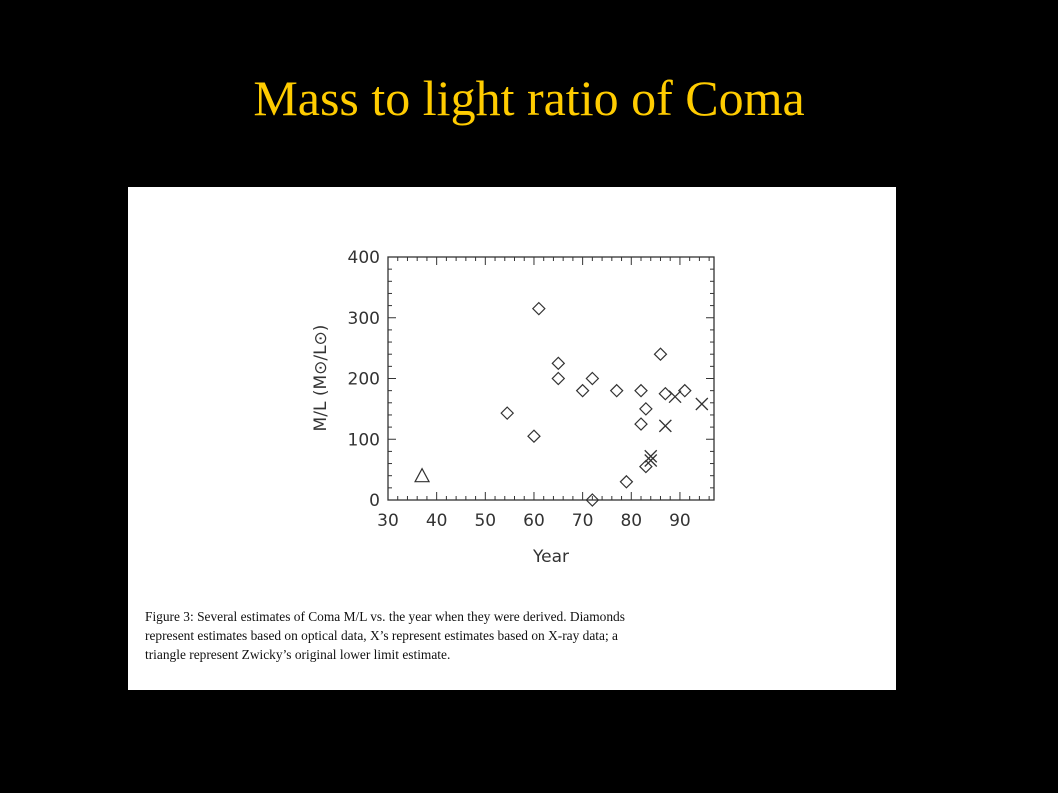 The height and width of the screenshot is (793, 1058). I want to click on x-tick-label: 90, so click(680, 521).